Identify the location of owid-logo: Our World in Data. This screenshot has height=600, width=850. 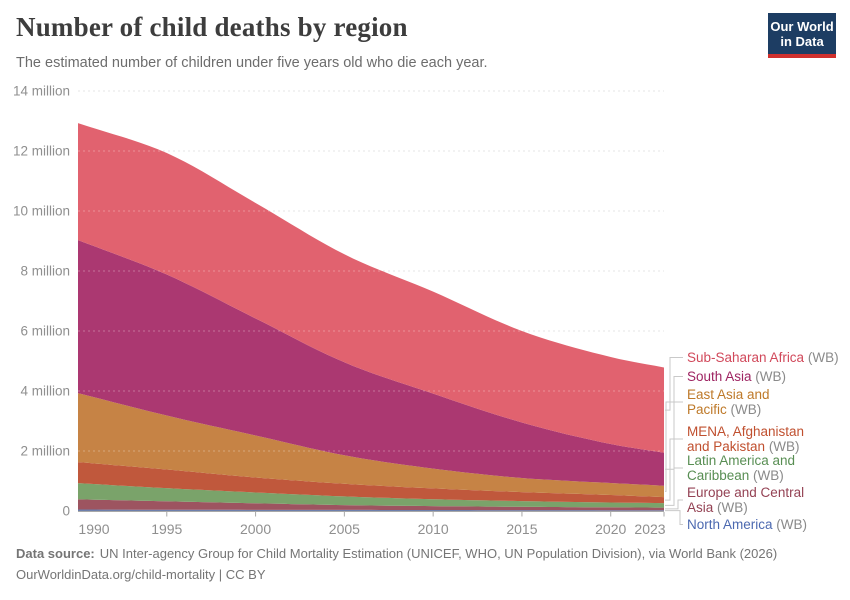
(802, 35).